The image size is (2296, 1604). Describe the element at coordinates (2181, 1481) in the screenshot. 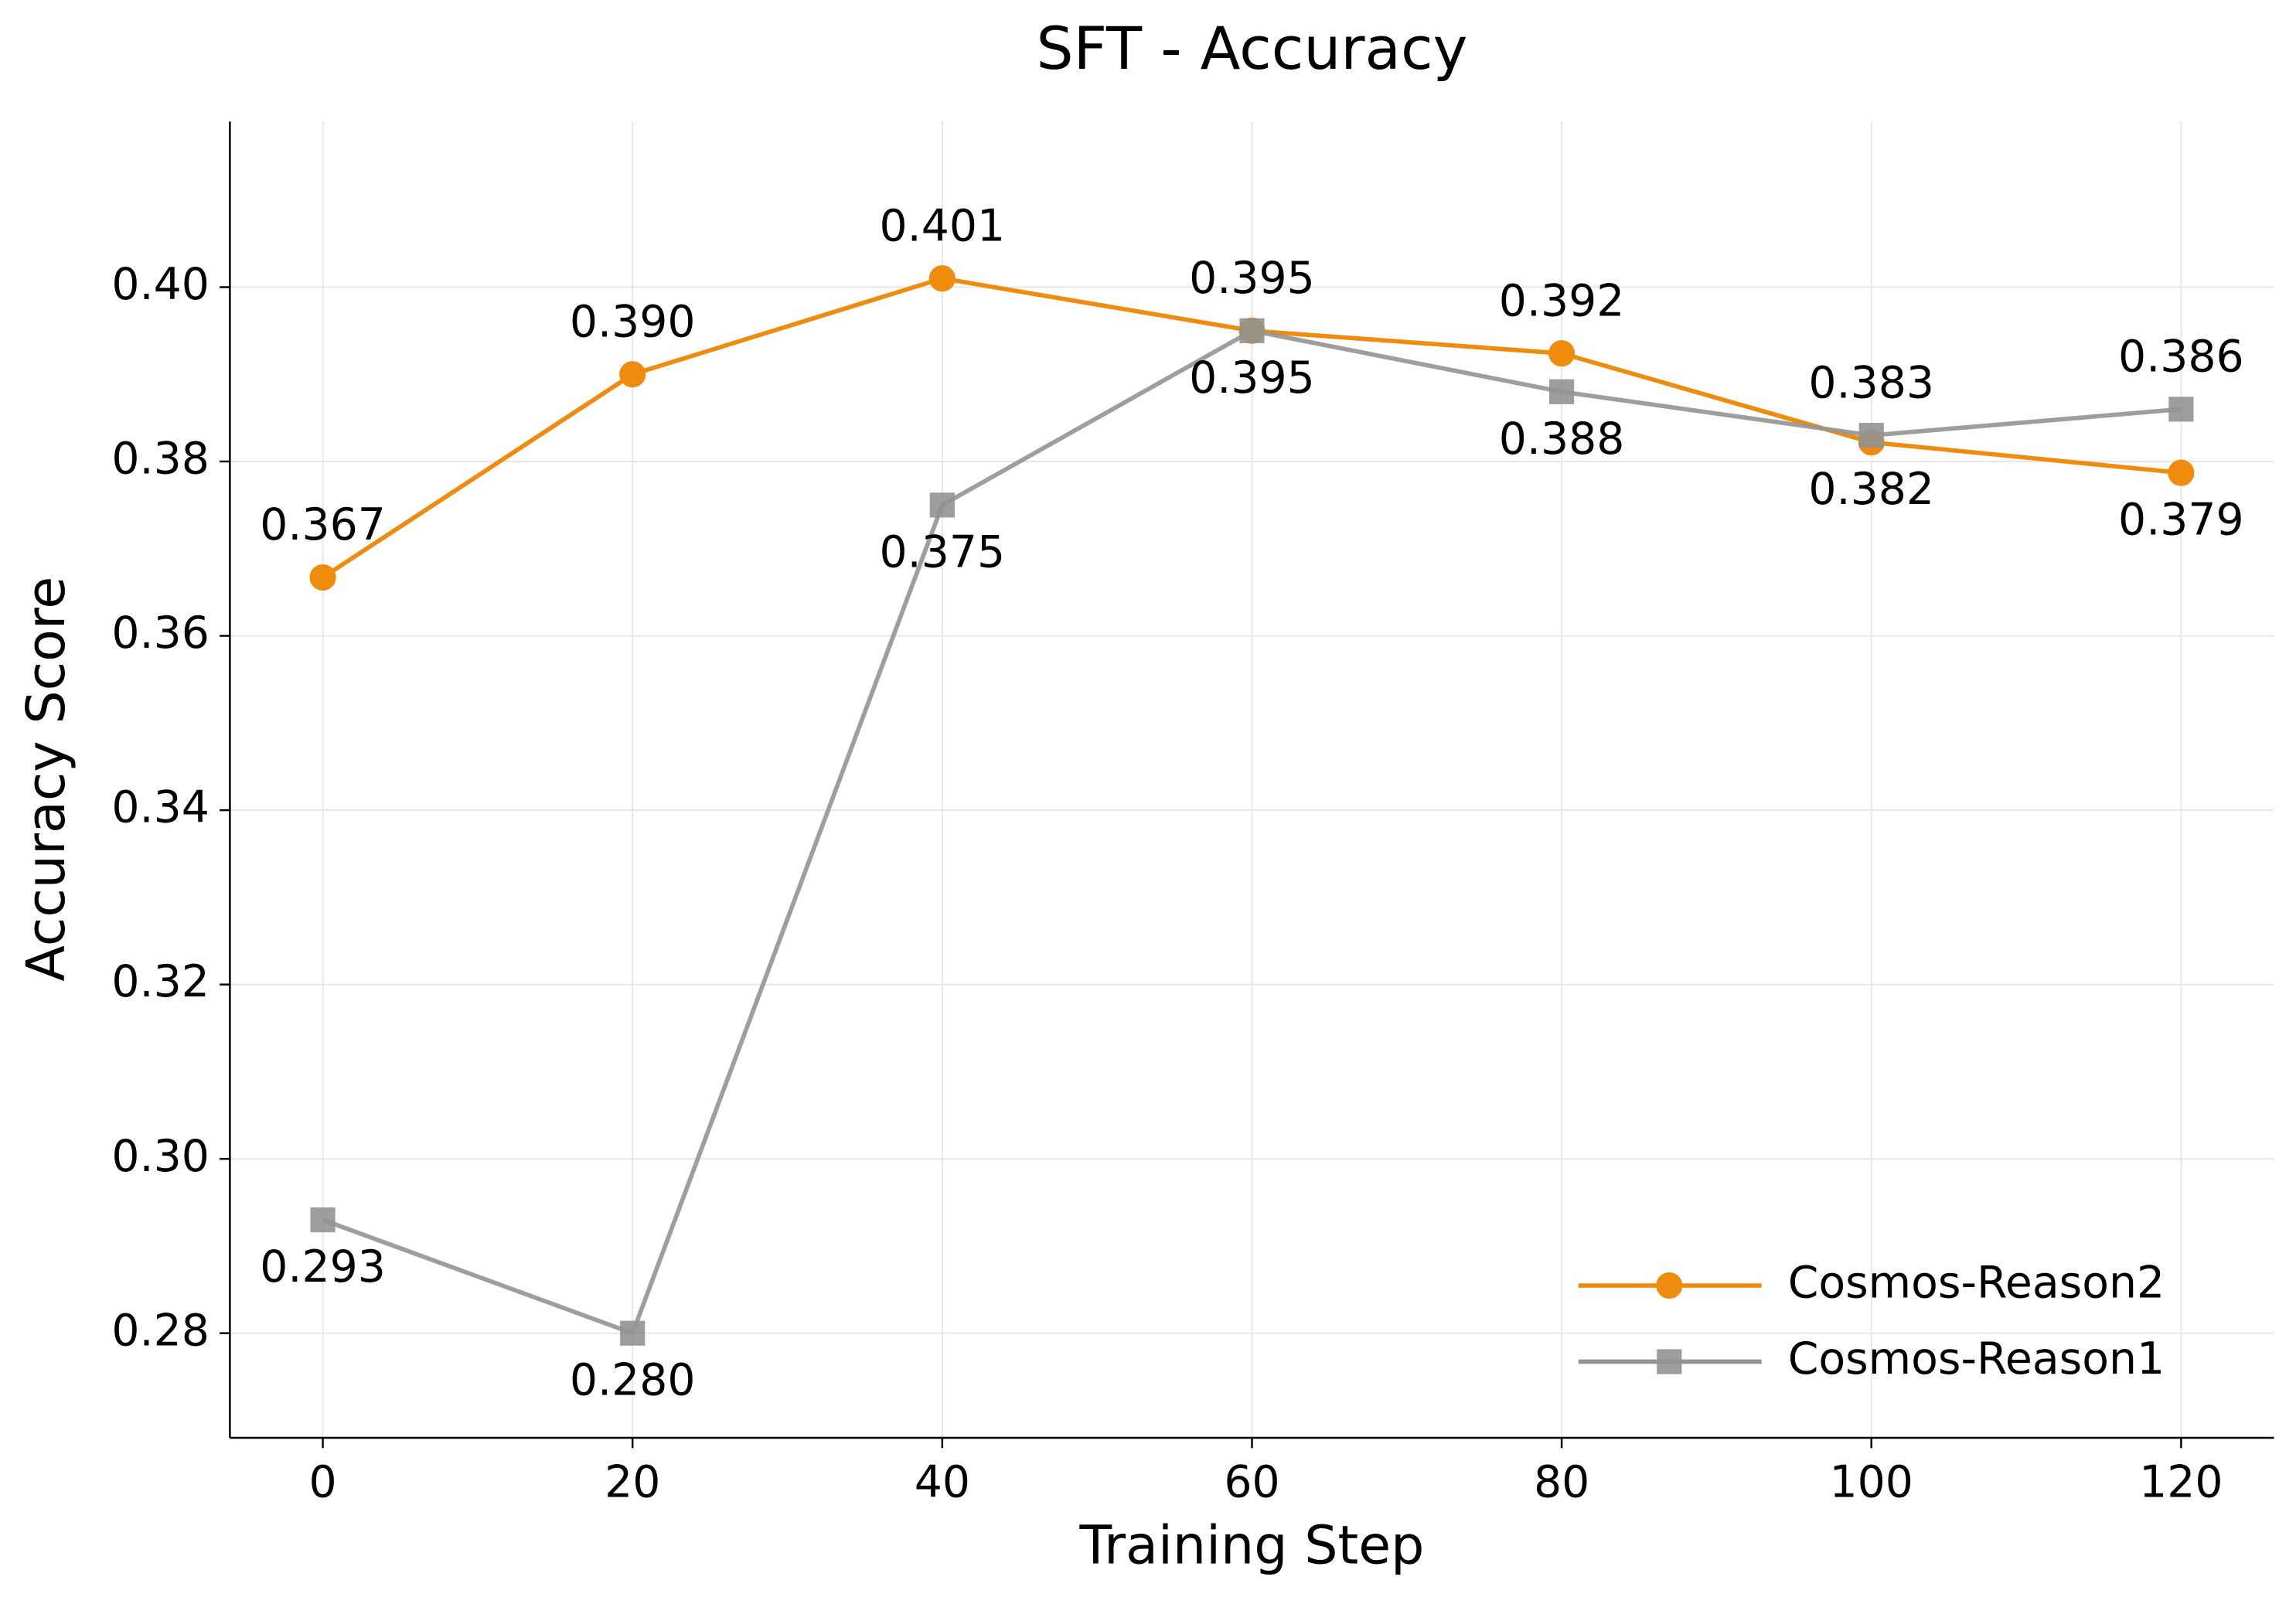

I see `x-tick-label: 120` at that location.